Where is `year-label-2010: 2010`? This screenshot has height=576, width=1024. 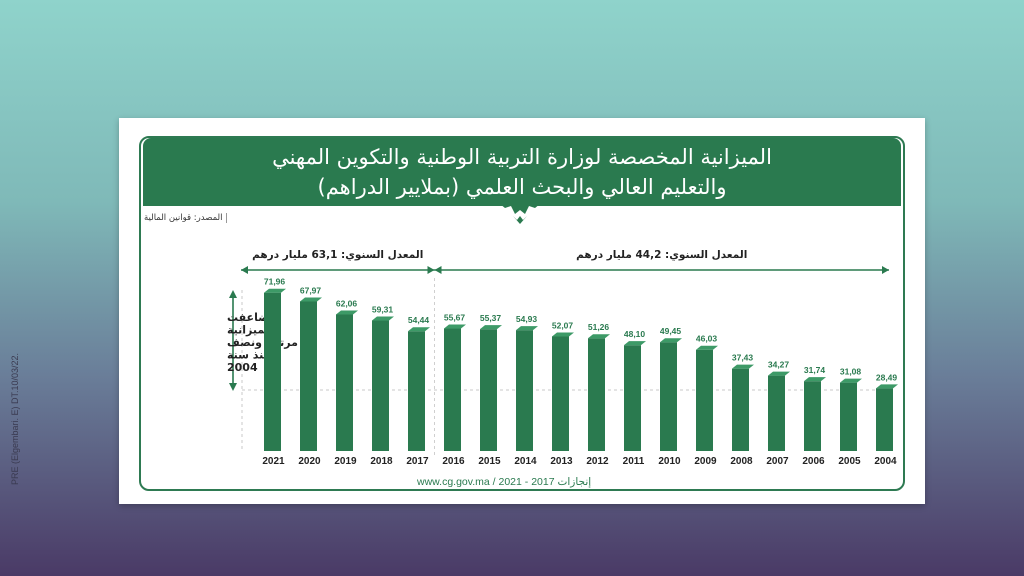 year-label-2010: 2010 is located at coordinates (669, 461).